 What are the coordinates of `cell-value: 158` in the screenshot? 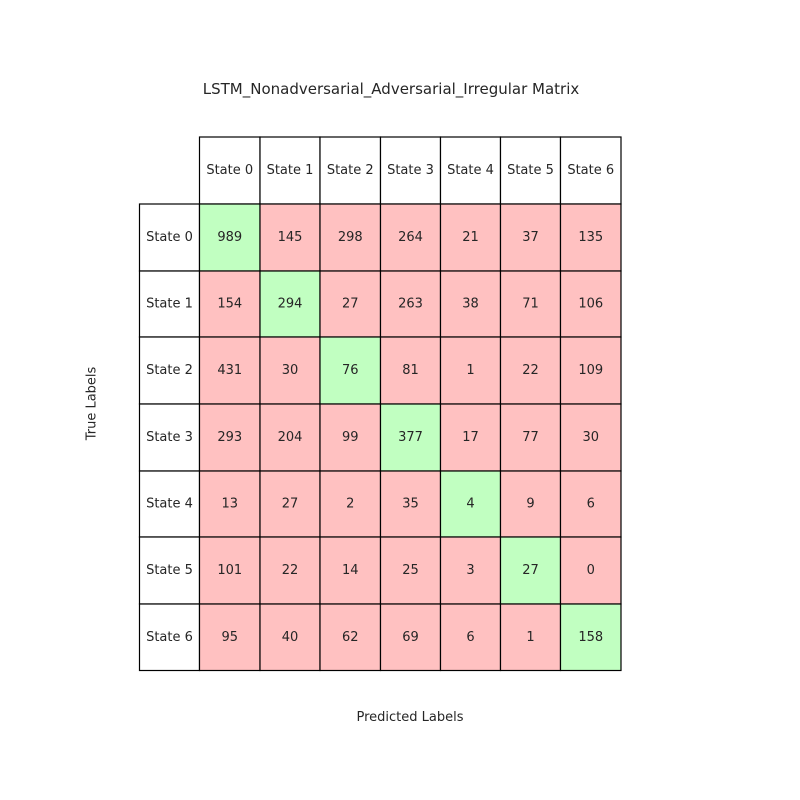 It's located at (590, 637).